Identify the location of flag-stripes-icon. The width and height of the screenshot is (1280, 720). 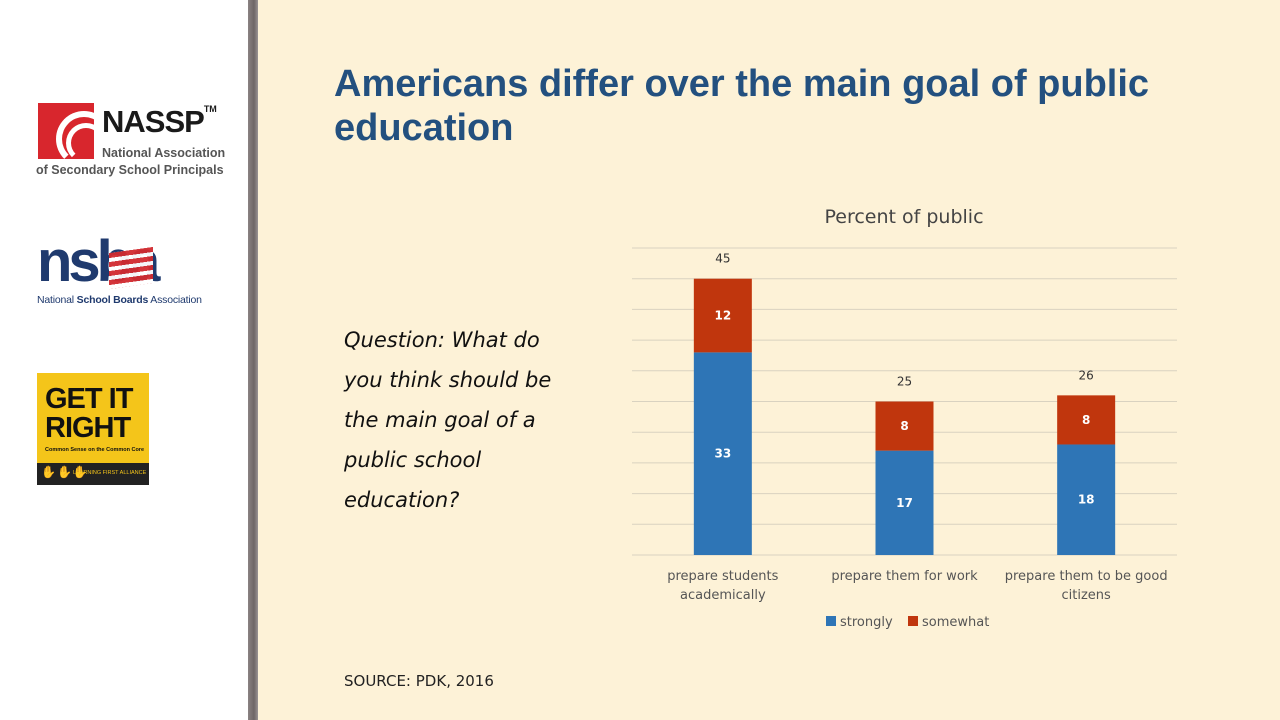
(131, 268).